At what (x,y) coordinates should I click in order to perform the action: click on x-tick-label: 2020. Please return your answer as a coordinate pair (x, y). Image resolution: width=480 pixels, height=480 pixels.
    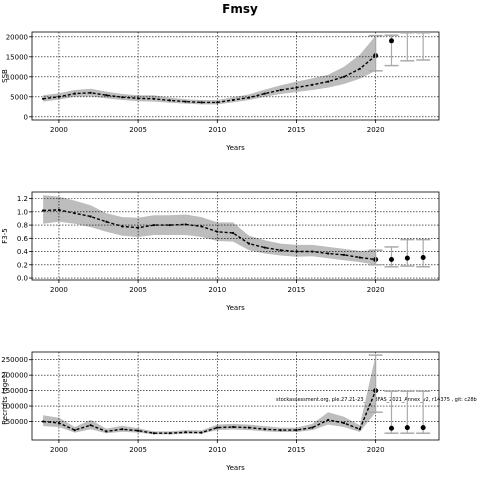
    Looking at the image, I should click on (376, 130).